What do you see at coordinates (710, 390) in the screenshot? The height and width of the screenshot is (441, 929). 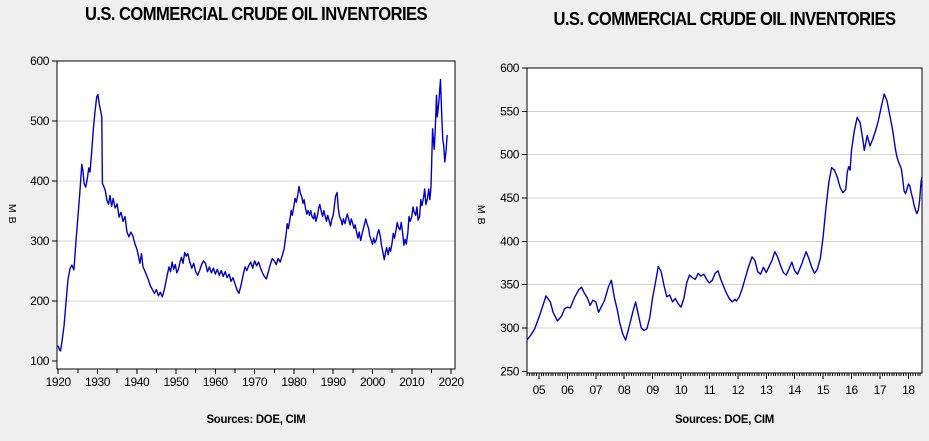 I see `x-tick-label: 11` at bounding box center [710, 390].